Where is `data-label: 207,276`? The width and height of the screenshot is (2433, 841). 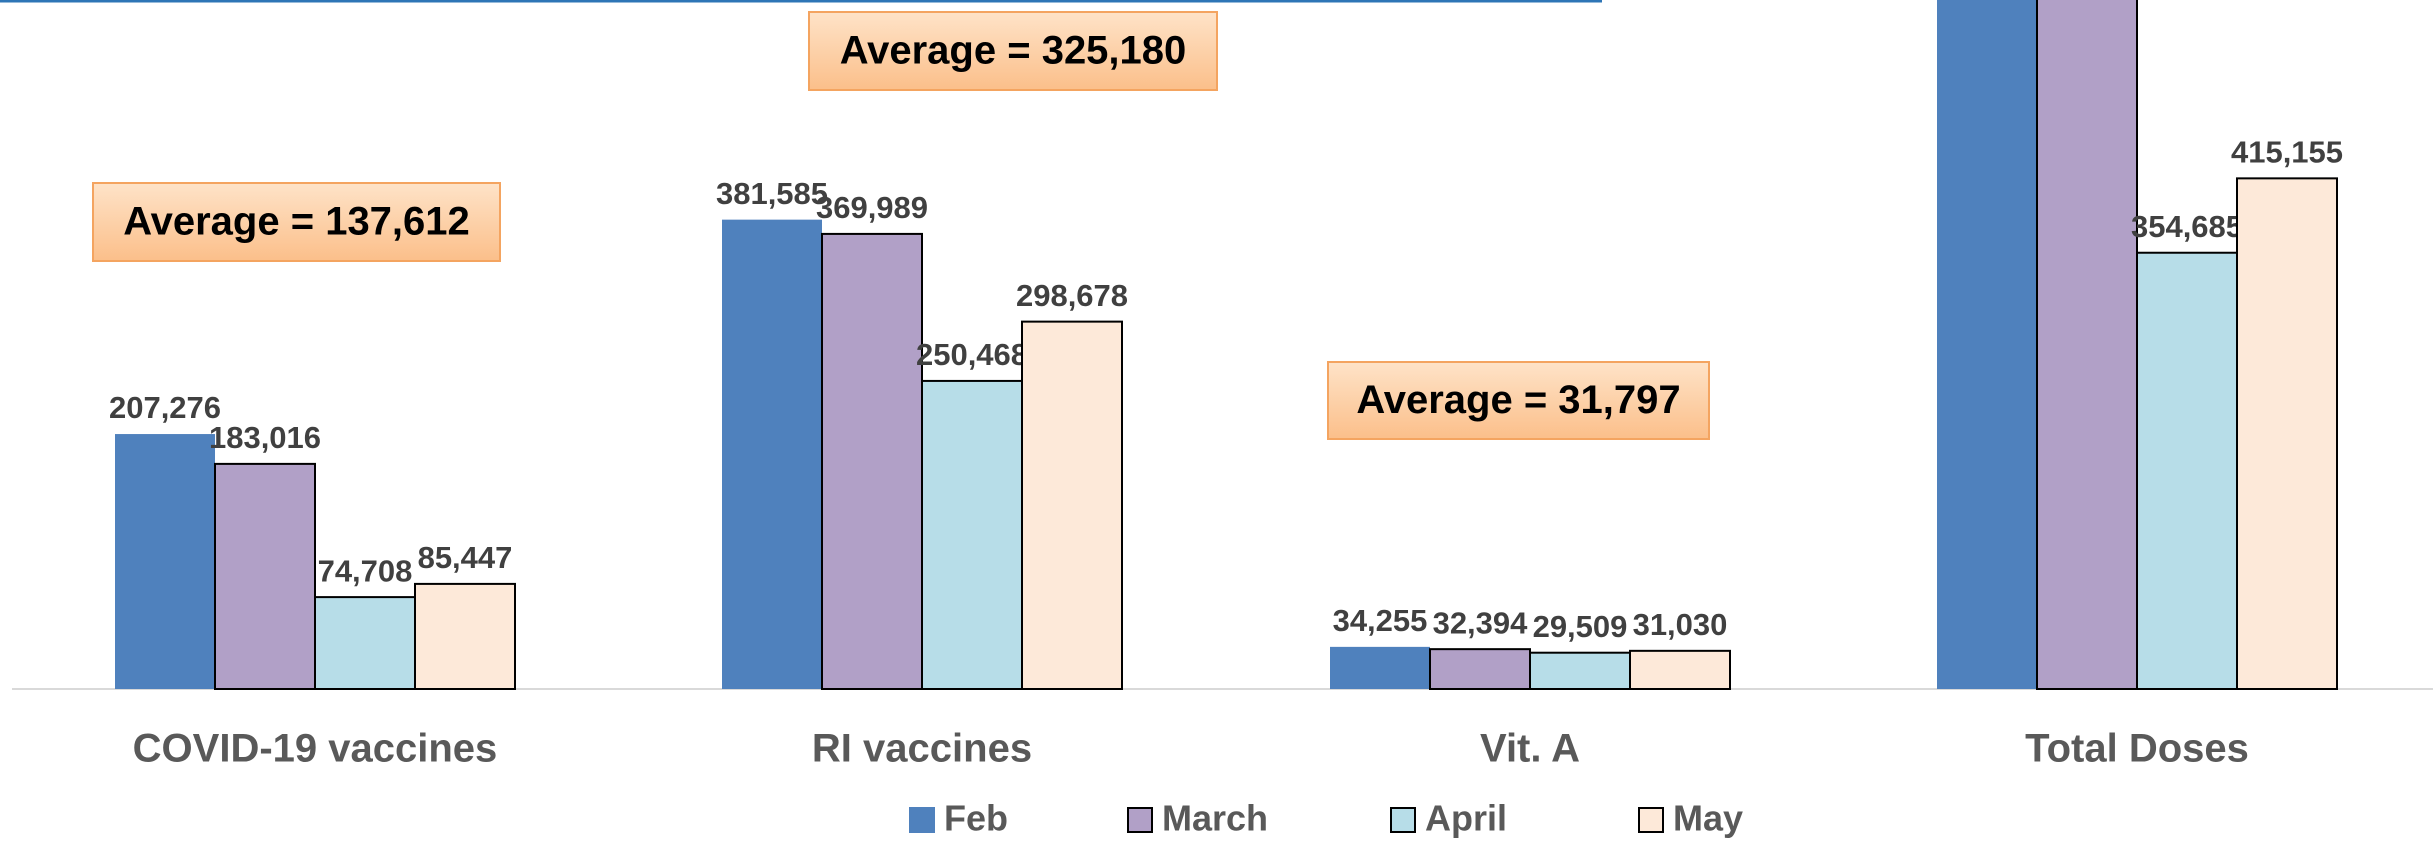
data-label: 207,276 is located at coordinates (165, 407).